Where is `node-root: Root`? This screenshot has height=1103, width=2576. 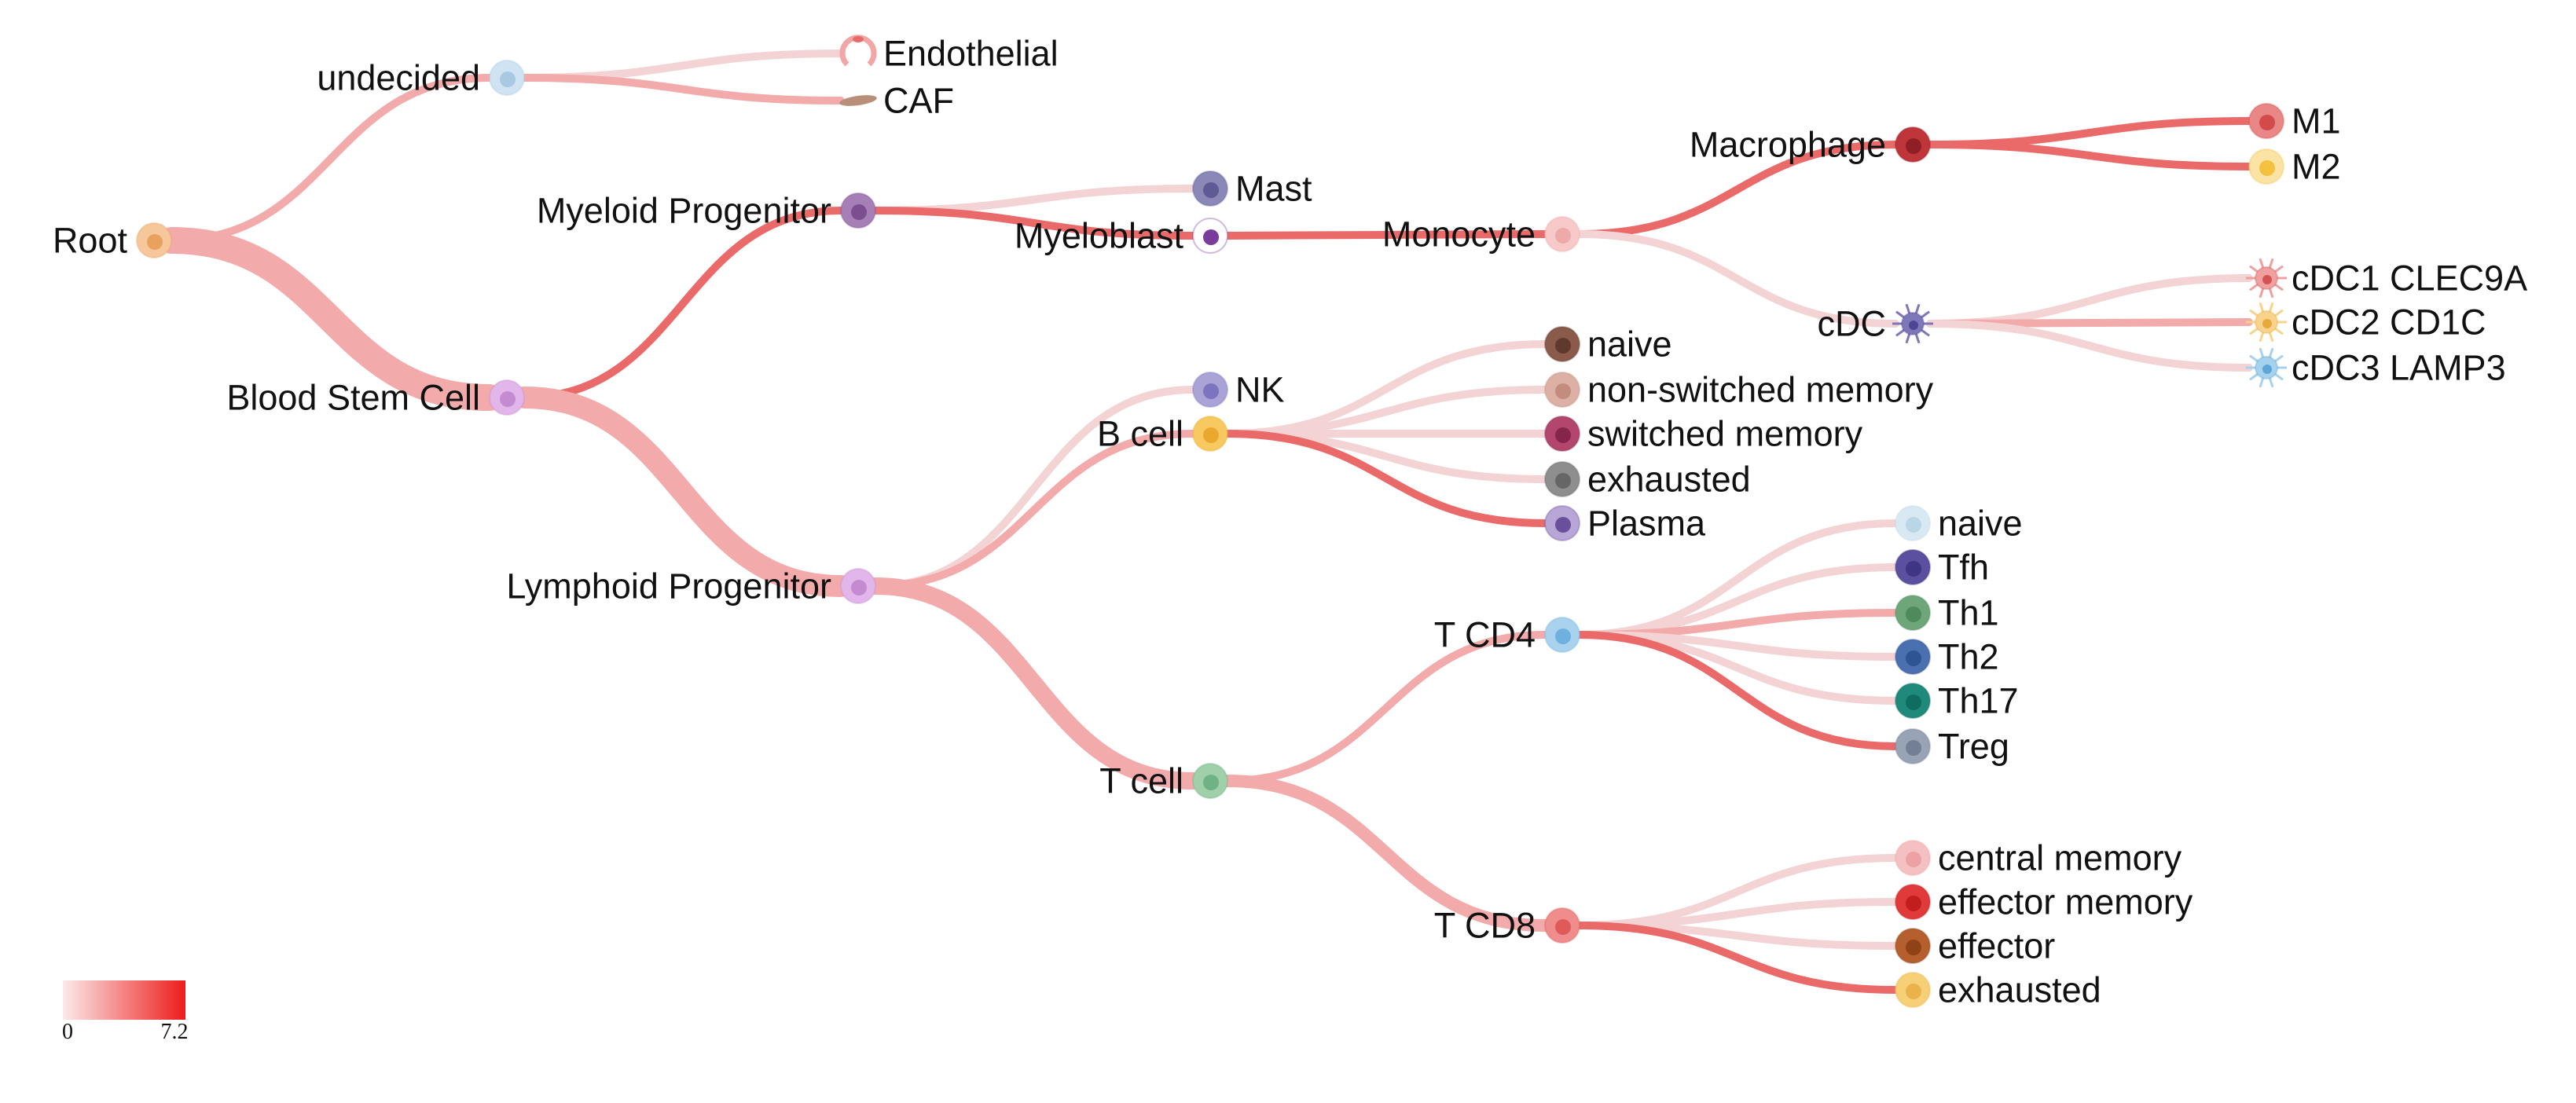 node-root: Root is located at coordinates (112, 241).